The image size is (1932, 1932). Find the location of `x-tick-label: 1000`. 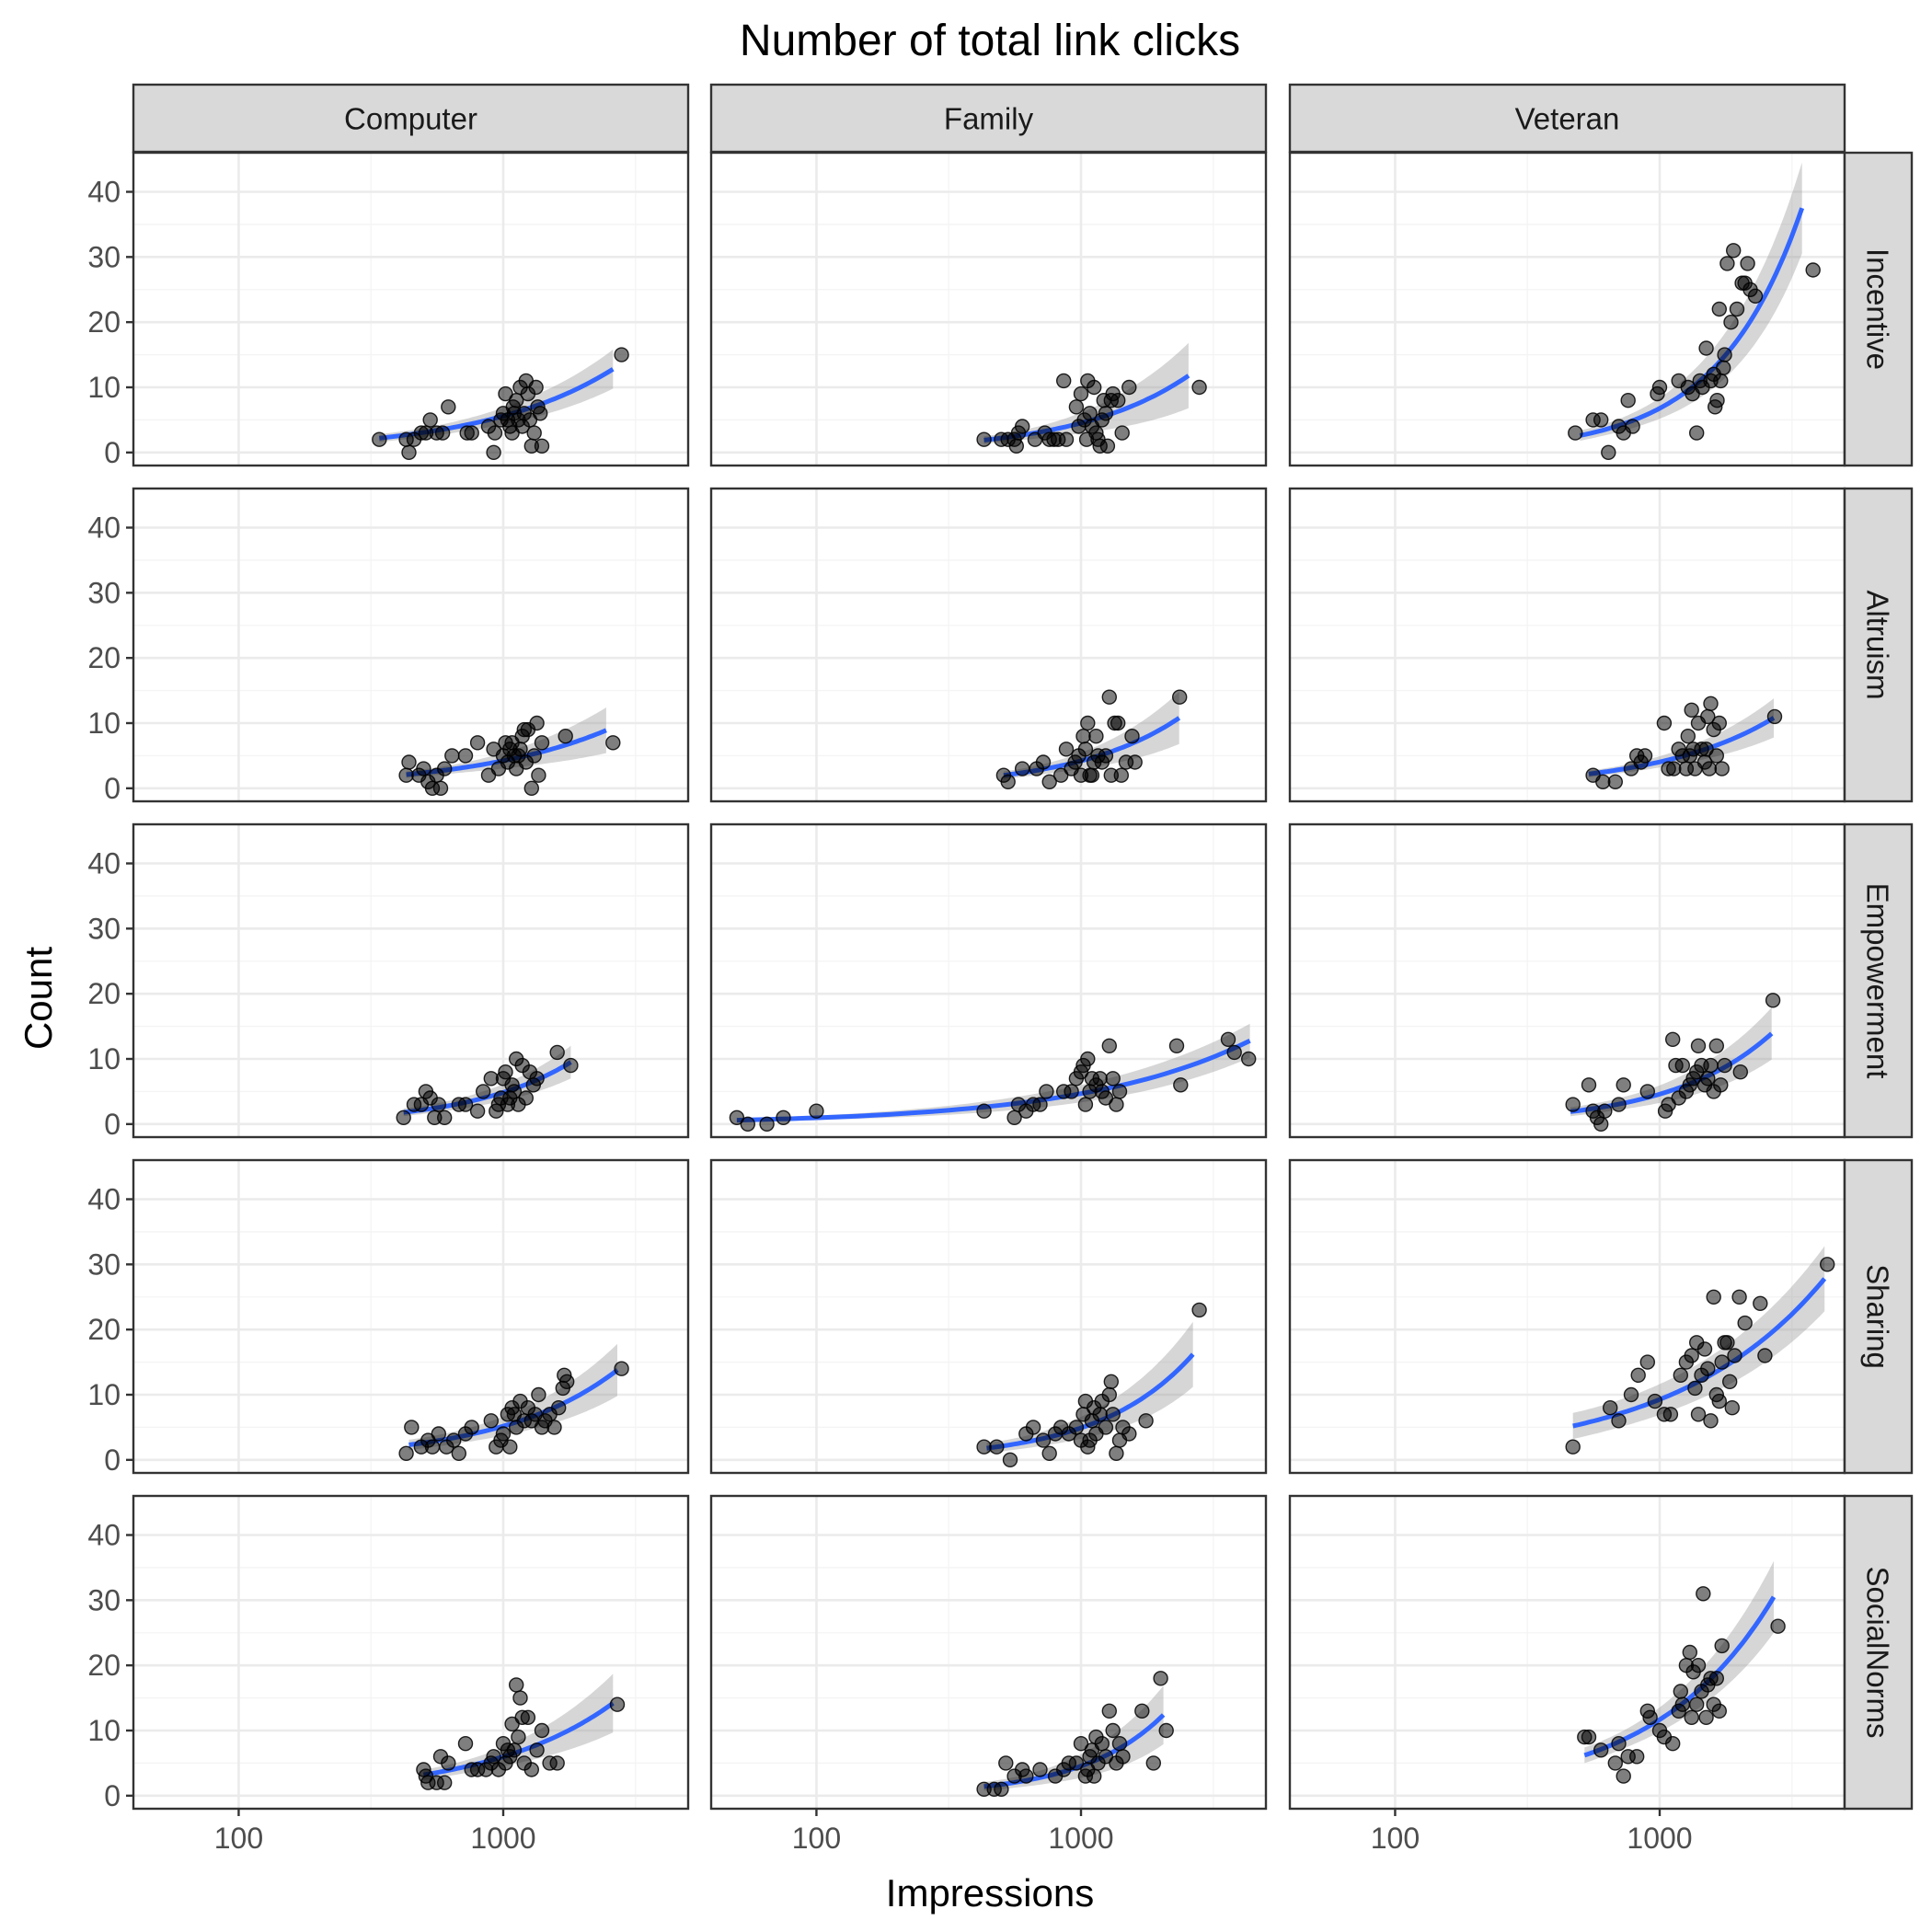

x-tick-label: 1000 is located at coordinates (1080, 1838).